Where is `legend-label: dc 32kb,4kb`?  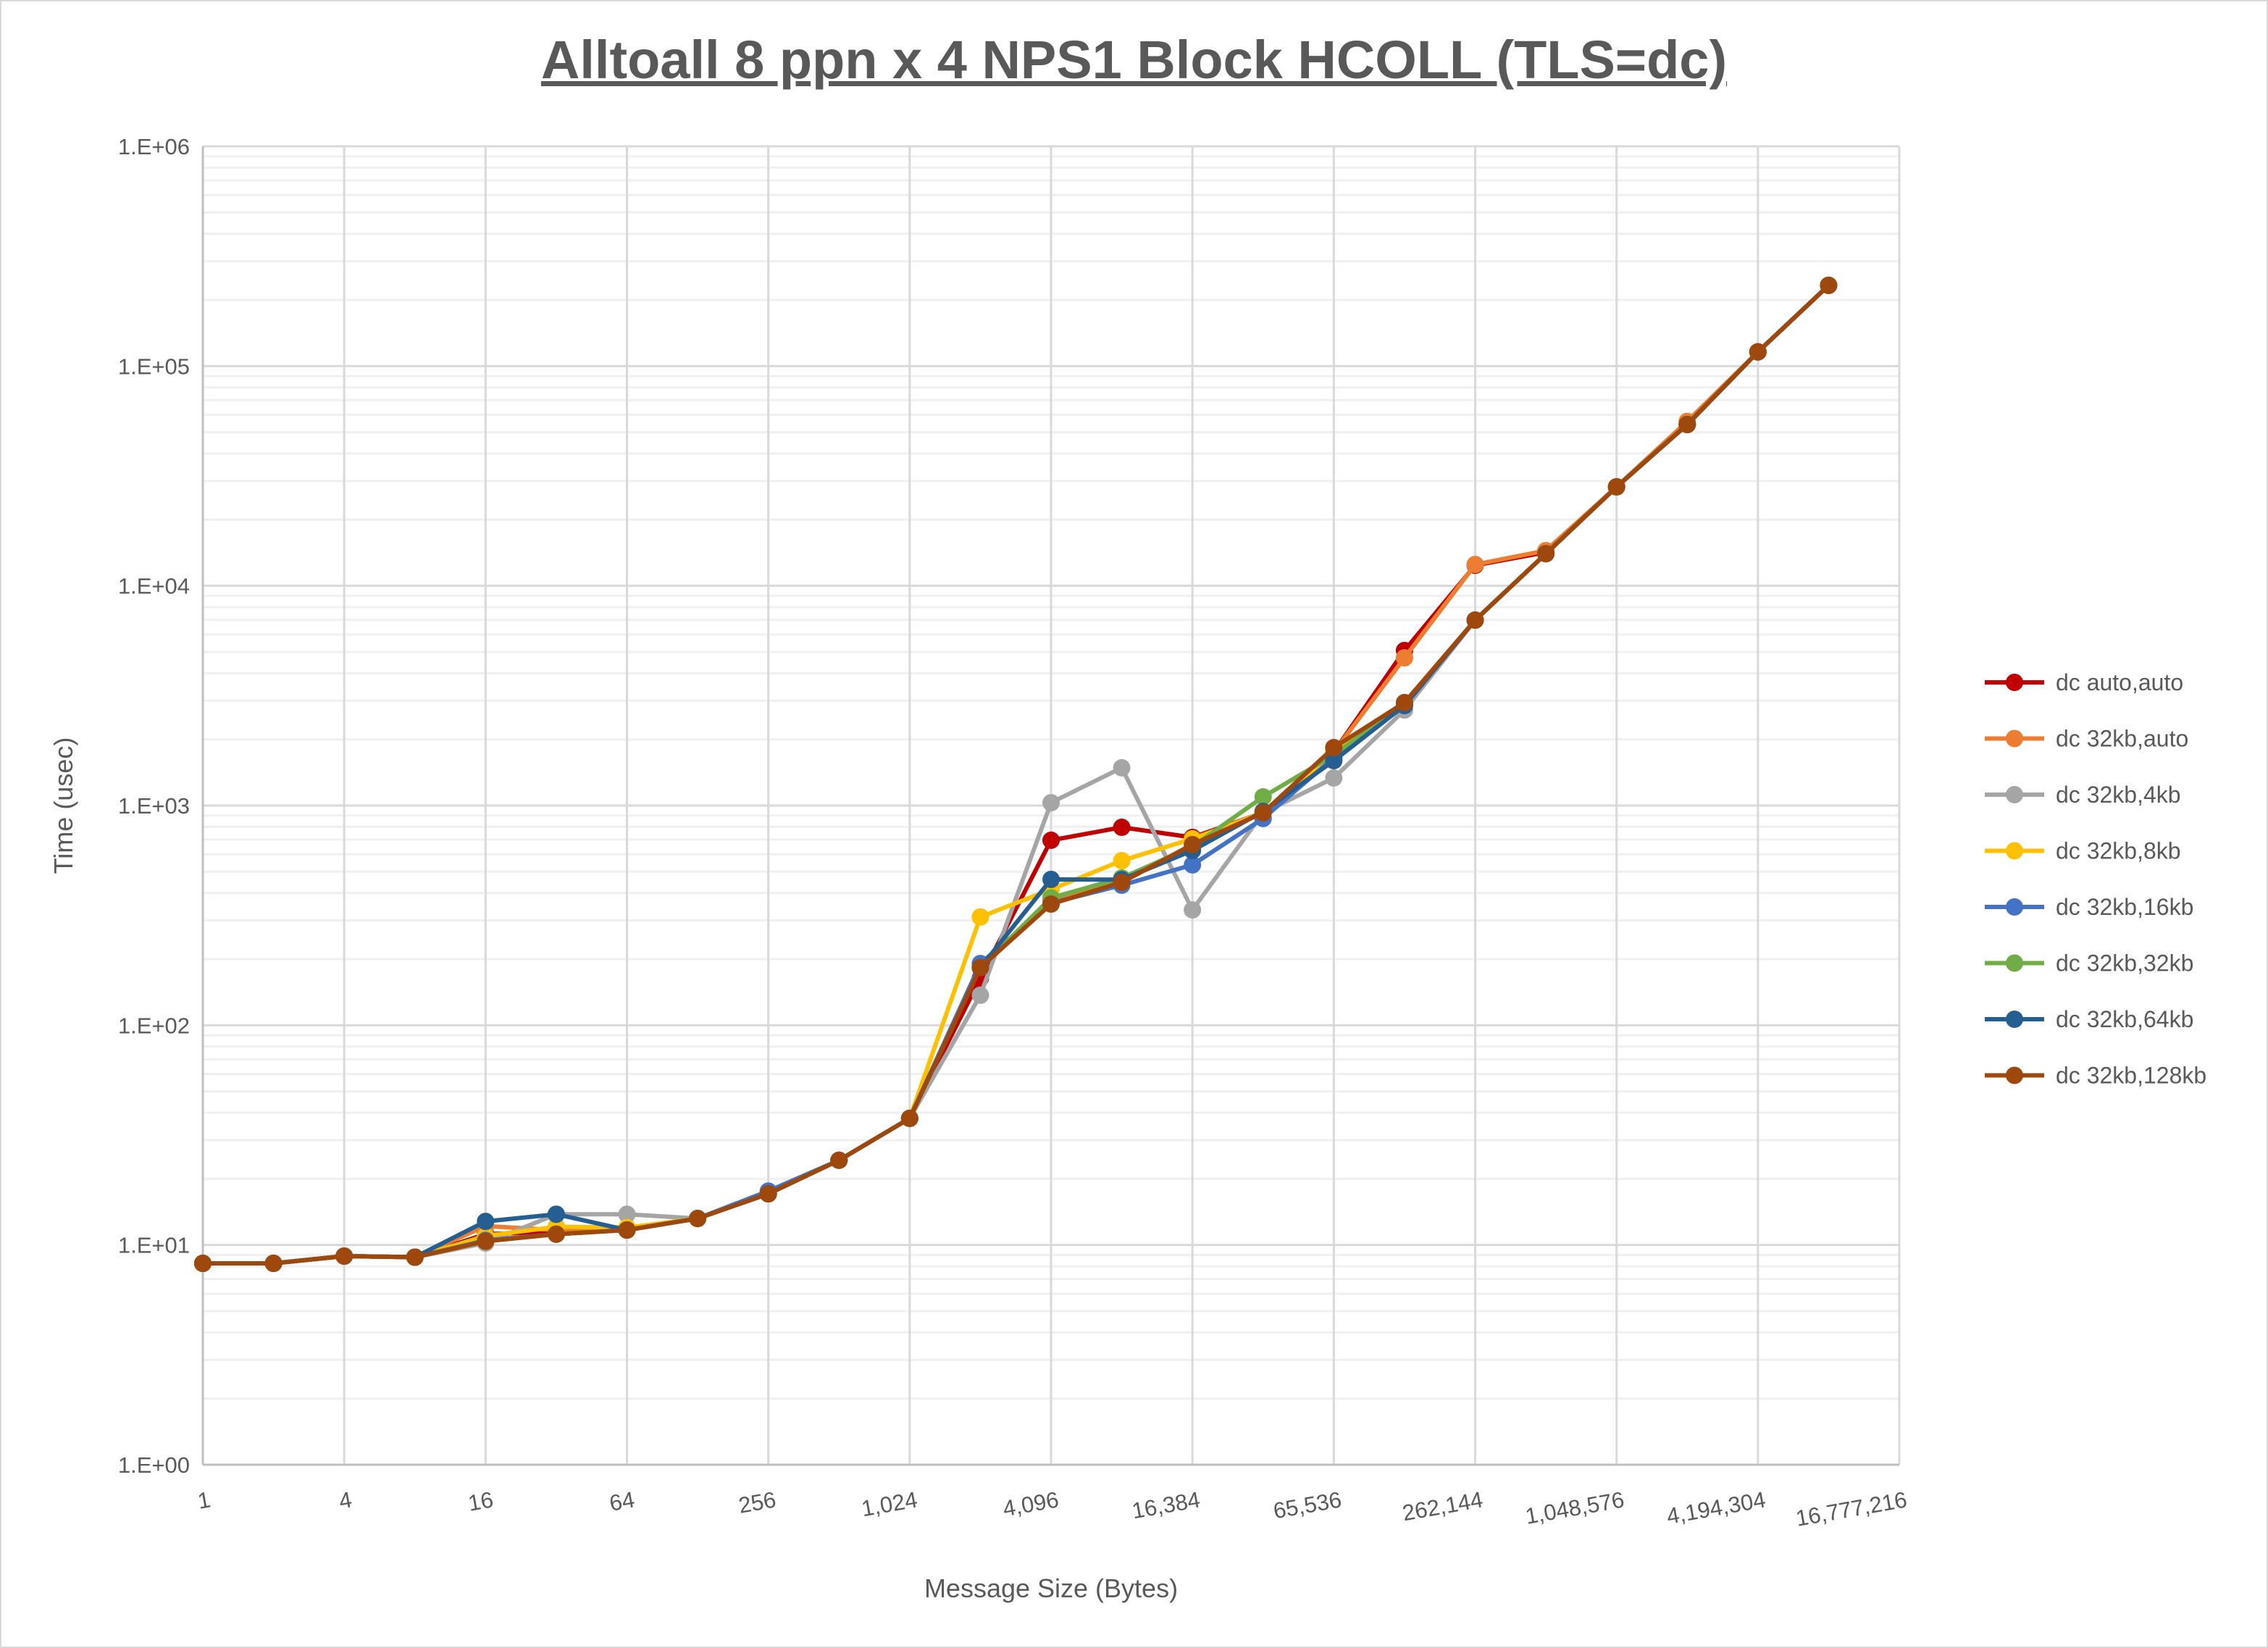
legend-label: dc 32kb,4kb is located at coordinates (2118, 795).